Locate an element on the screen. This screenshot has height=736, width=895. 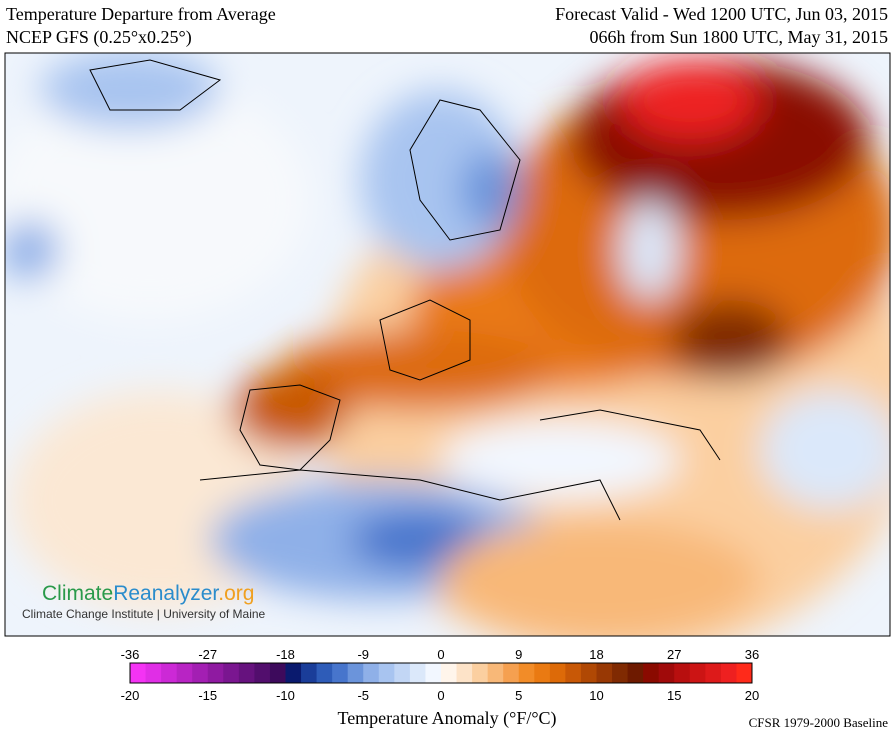
title: Temperature Departure from Average is located at coordinates (141, 14).